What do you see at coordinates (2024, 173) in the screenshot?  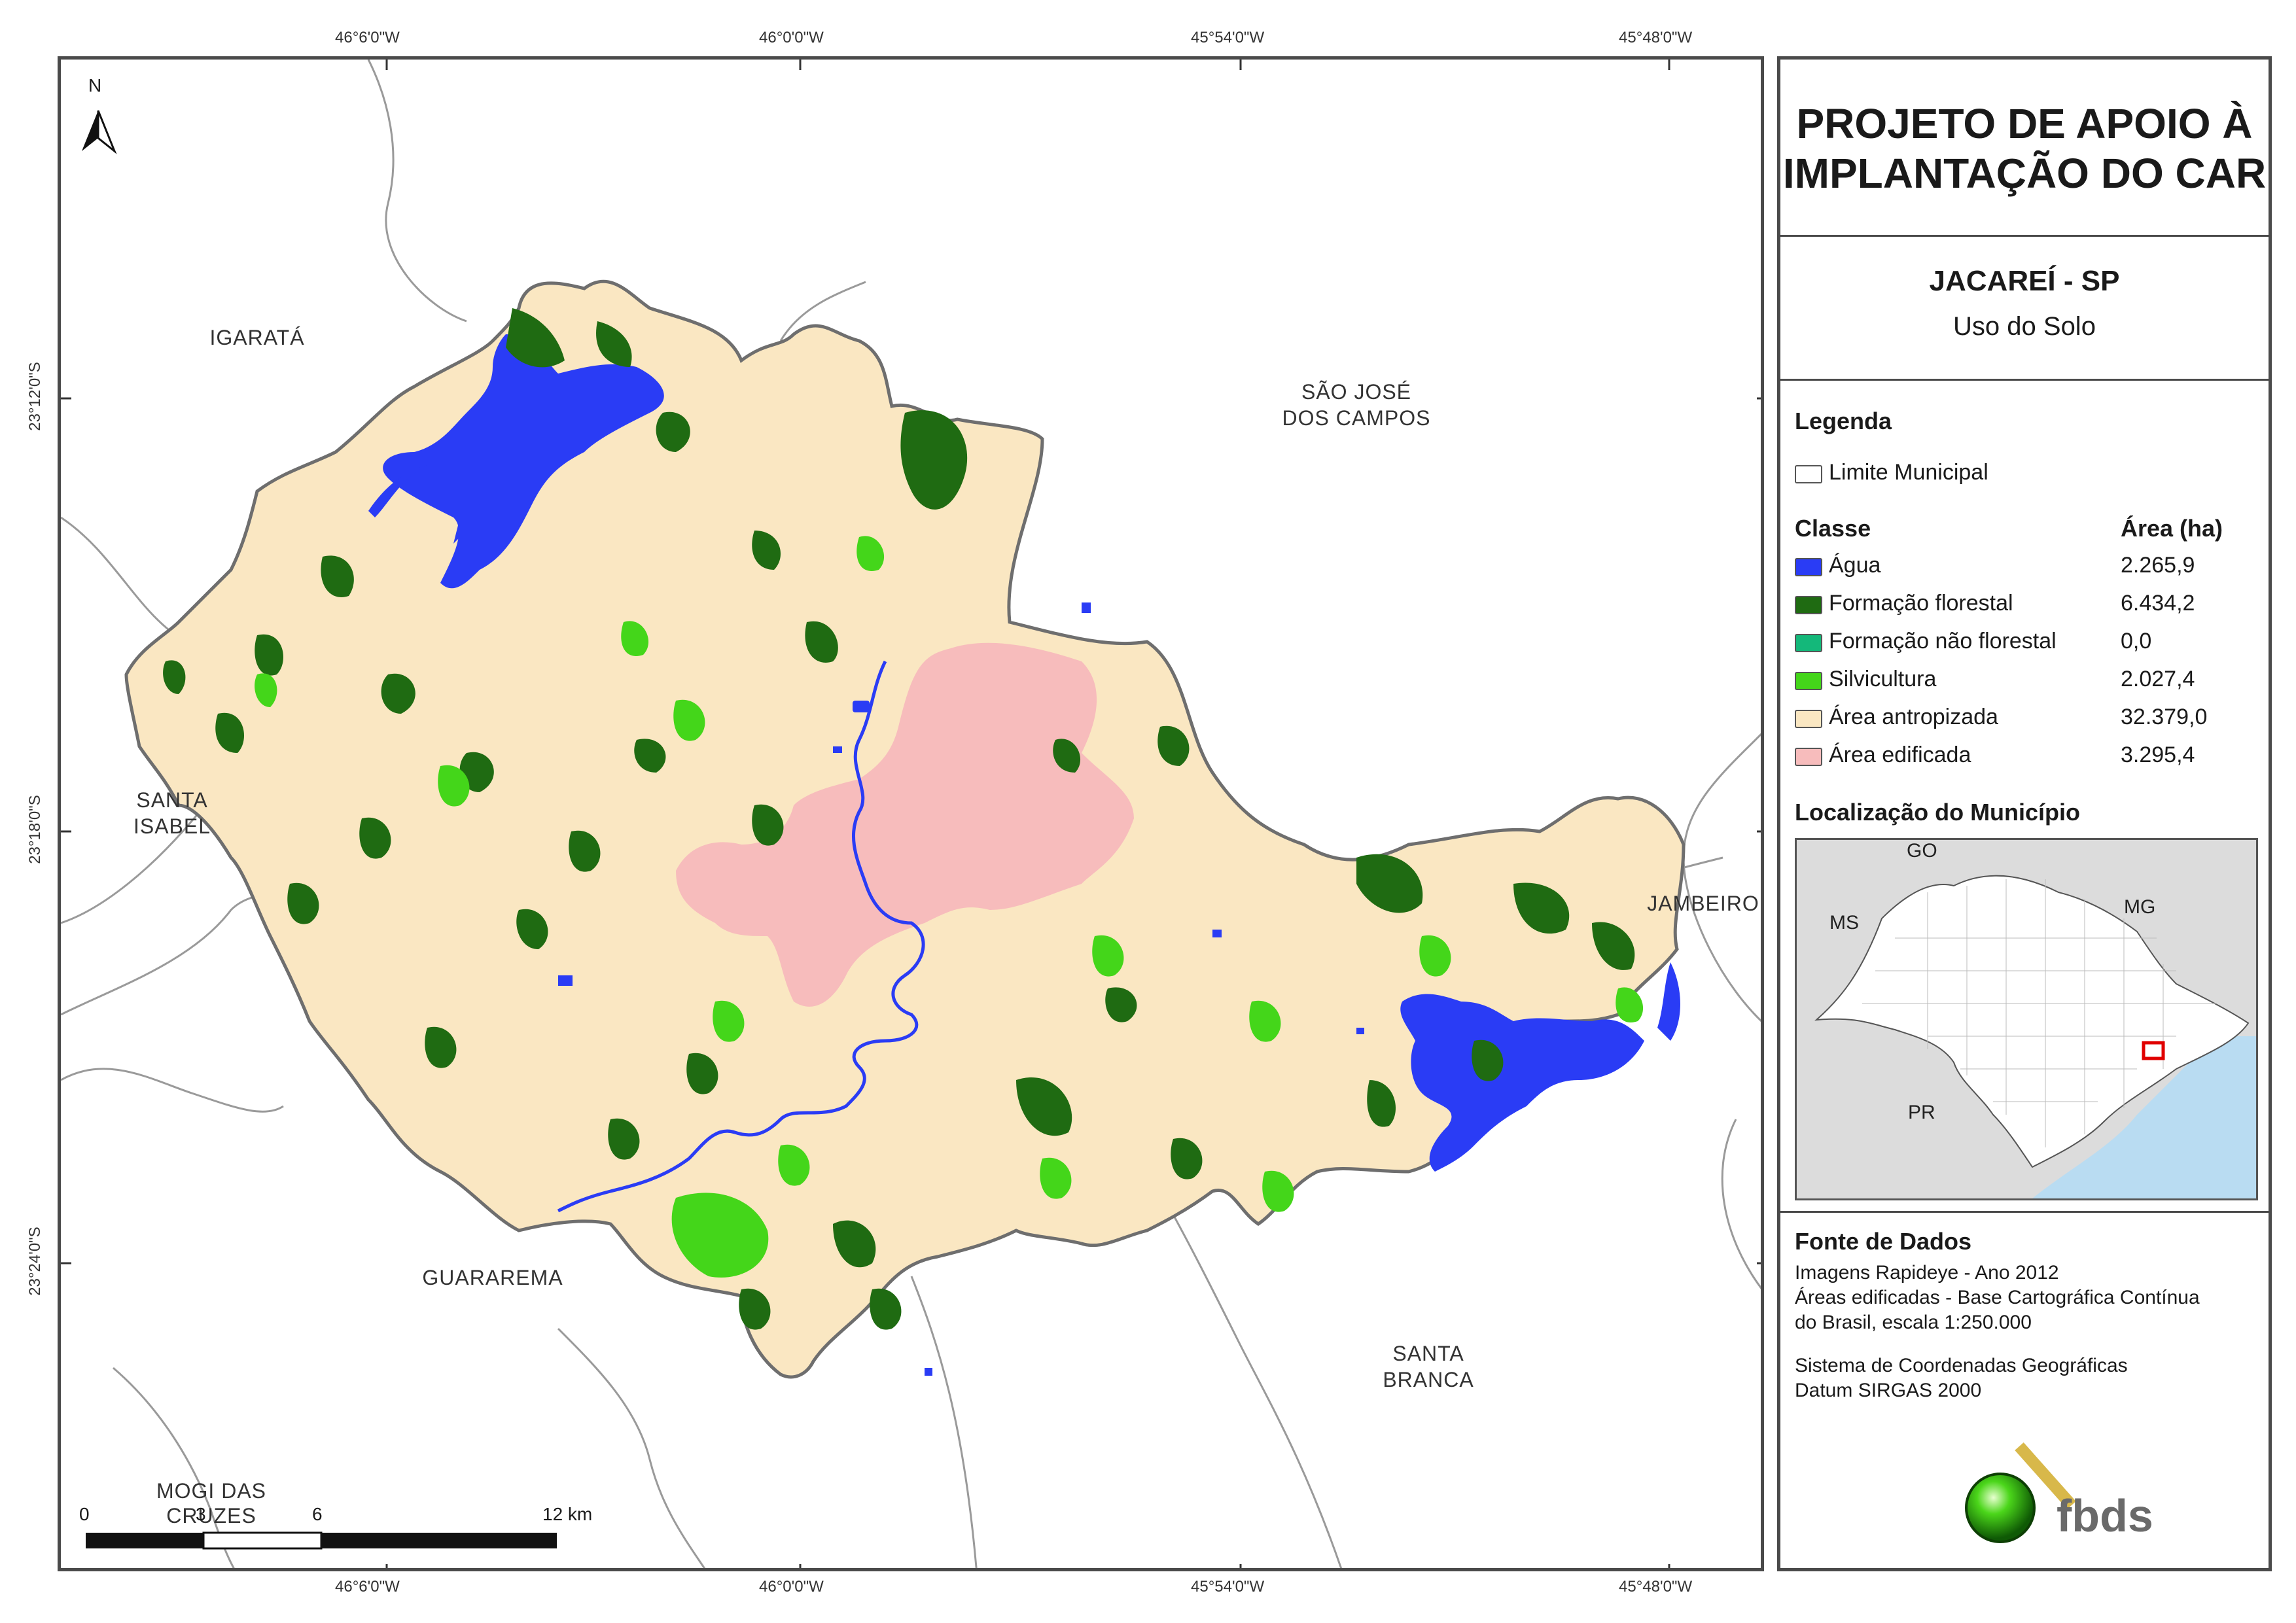 I see `panel-title-line2: IMPLANTAÇÃO DO CAR` at bounding box center [2024, 173].